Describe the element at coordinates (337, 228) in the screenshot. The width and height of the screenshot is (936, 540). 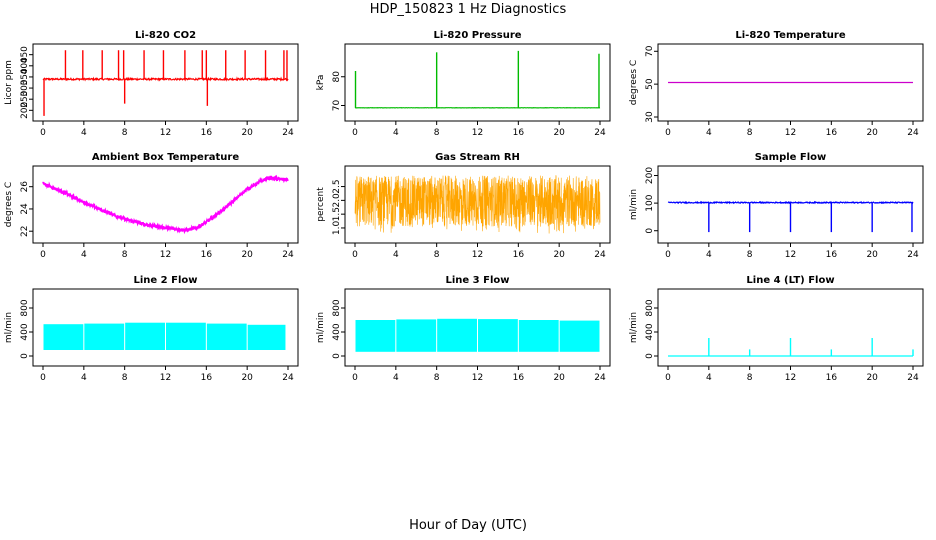
I see `y-tick-label: 1.0` at that location.